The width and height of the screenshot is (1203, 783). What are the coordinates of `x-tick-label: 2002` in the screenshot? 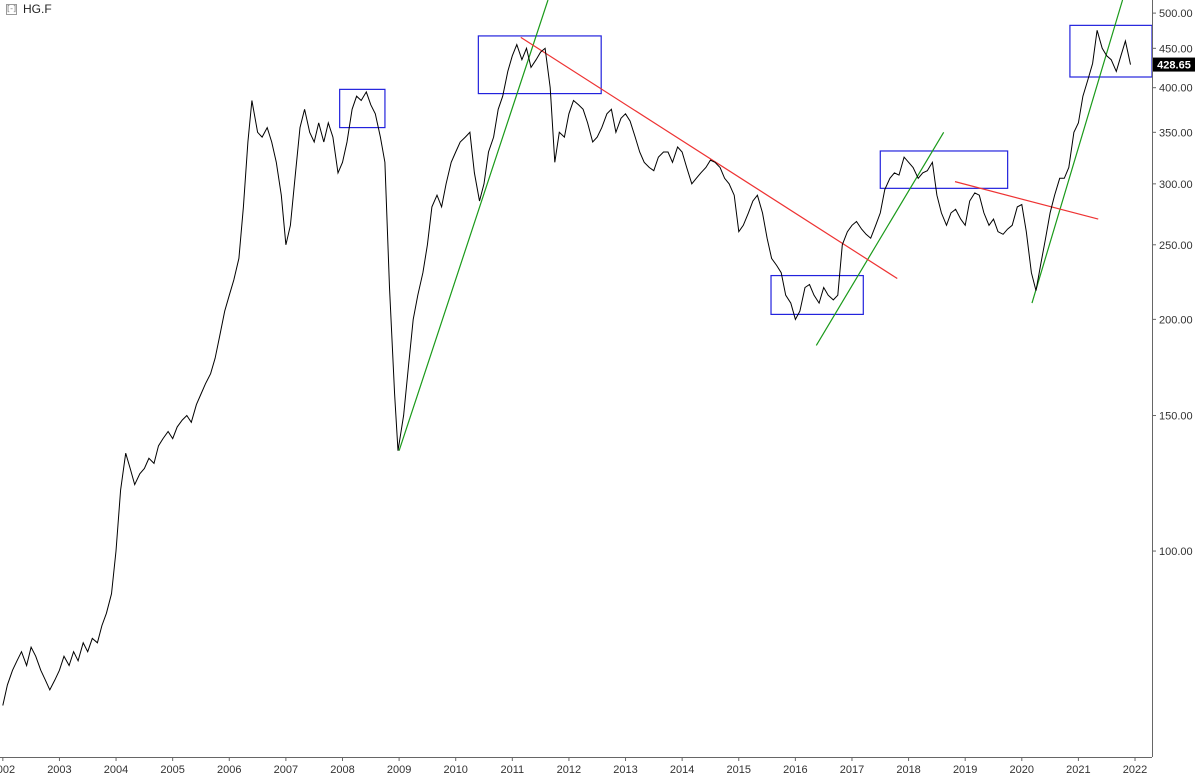 It's located at (7, 770).